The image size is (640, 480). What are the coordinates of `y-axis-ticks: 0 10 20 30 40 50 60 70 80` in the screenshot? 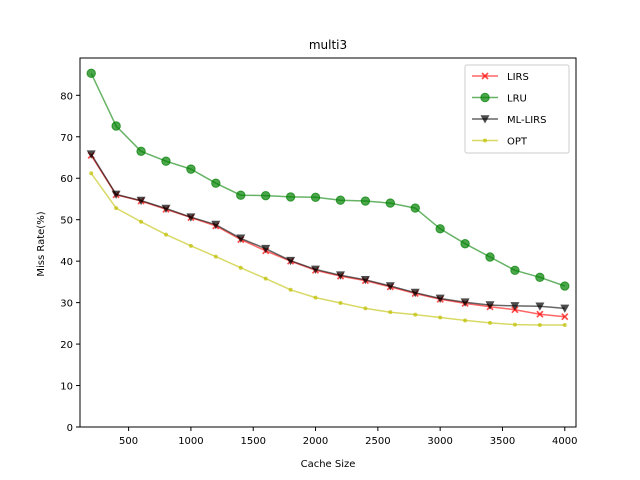 It's located at (70, 262).